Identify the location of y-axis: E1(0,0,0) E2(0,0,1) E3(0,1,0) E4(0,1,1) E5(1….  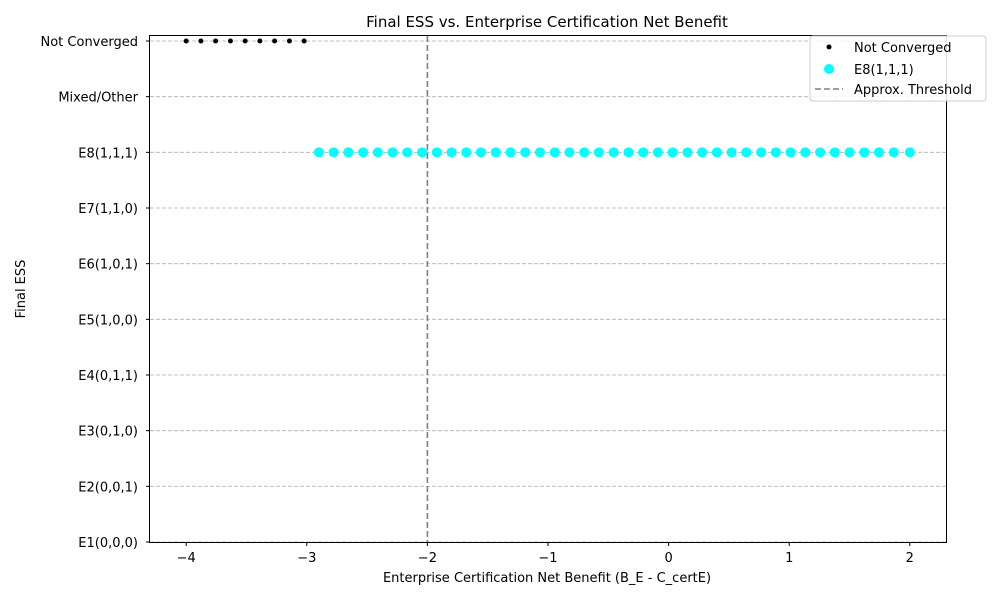
(95, 293).